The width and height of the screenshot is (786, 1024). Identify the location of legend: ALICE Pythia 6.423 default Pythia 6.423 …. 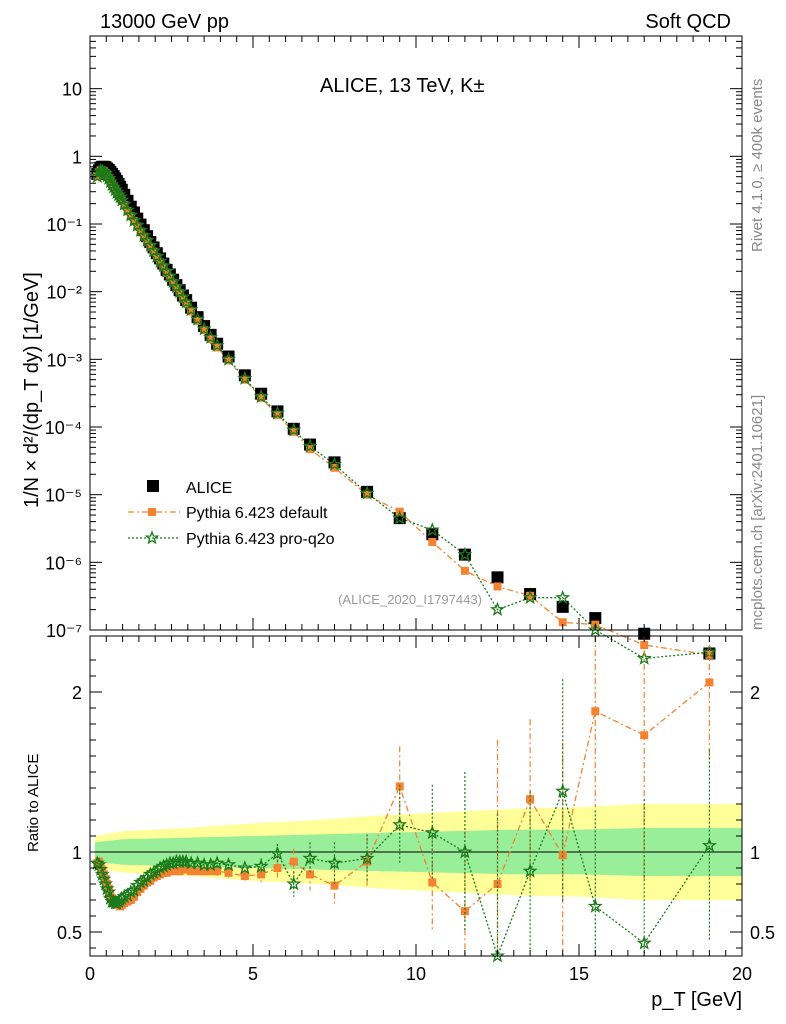
(231, 514).